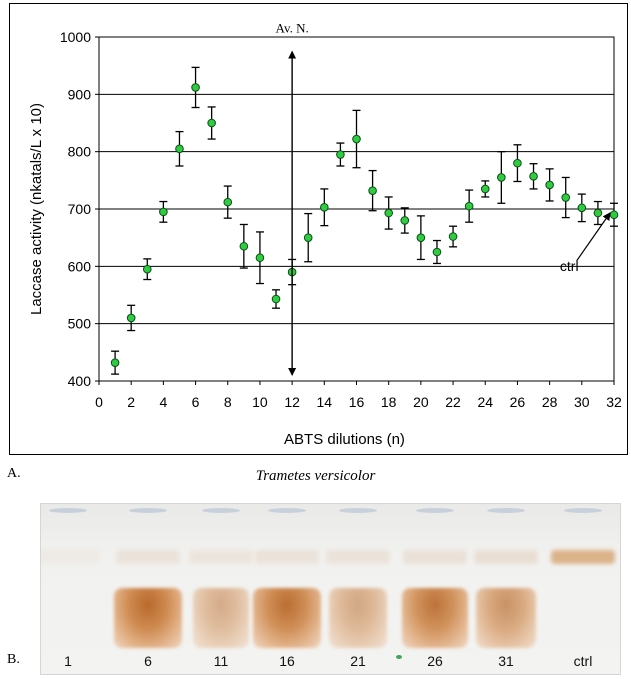 This screenshot has width=631, height=679. What do you see at coordinates (550, 402) in the screenshot?
I see `x-tick-label: 28` at bounding box center [550, 402].